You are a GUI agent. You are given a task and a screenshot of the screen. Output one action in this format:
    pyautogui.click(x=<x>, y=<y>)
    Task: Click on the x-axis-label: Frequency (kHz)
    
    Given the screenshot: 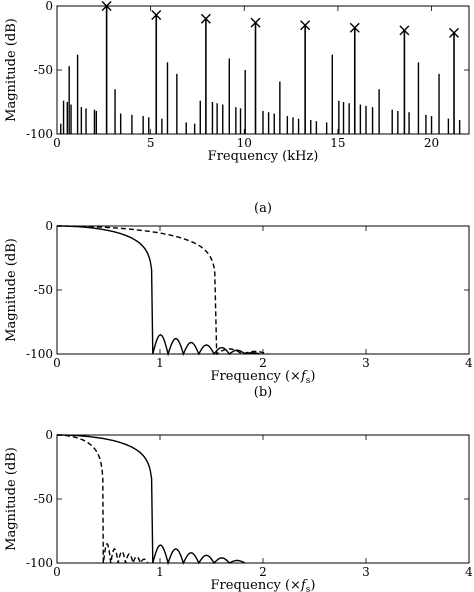 What is the action you would take?
    pyautogui.click(x=263, y=156)
    